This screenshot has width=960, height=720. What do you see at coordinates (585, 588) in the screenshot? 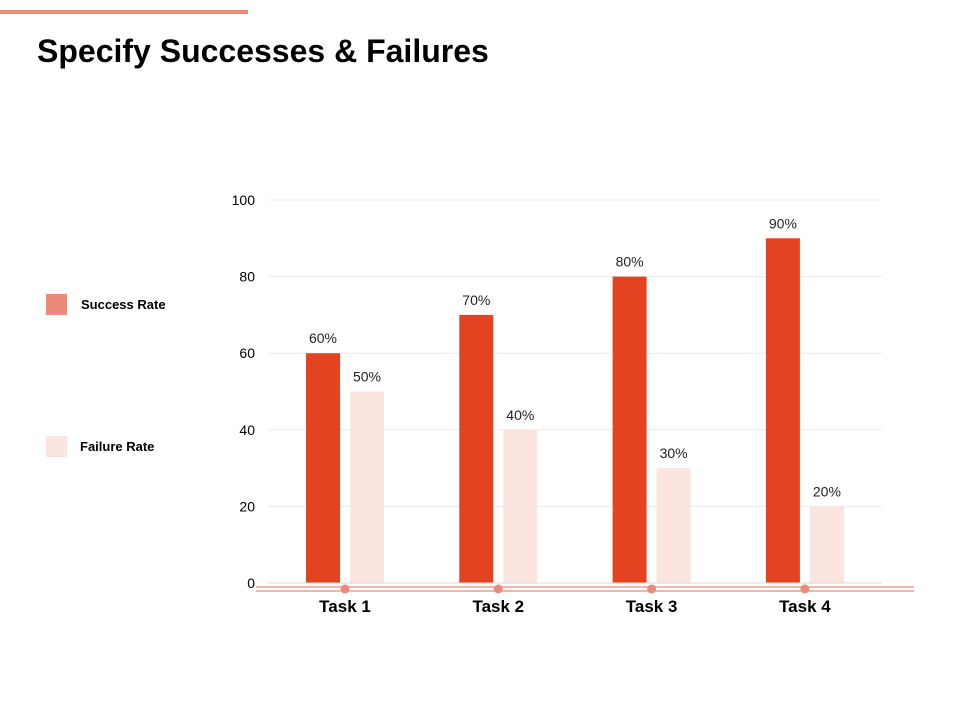
I see `x-axis` at bounding box center [585, 588].